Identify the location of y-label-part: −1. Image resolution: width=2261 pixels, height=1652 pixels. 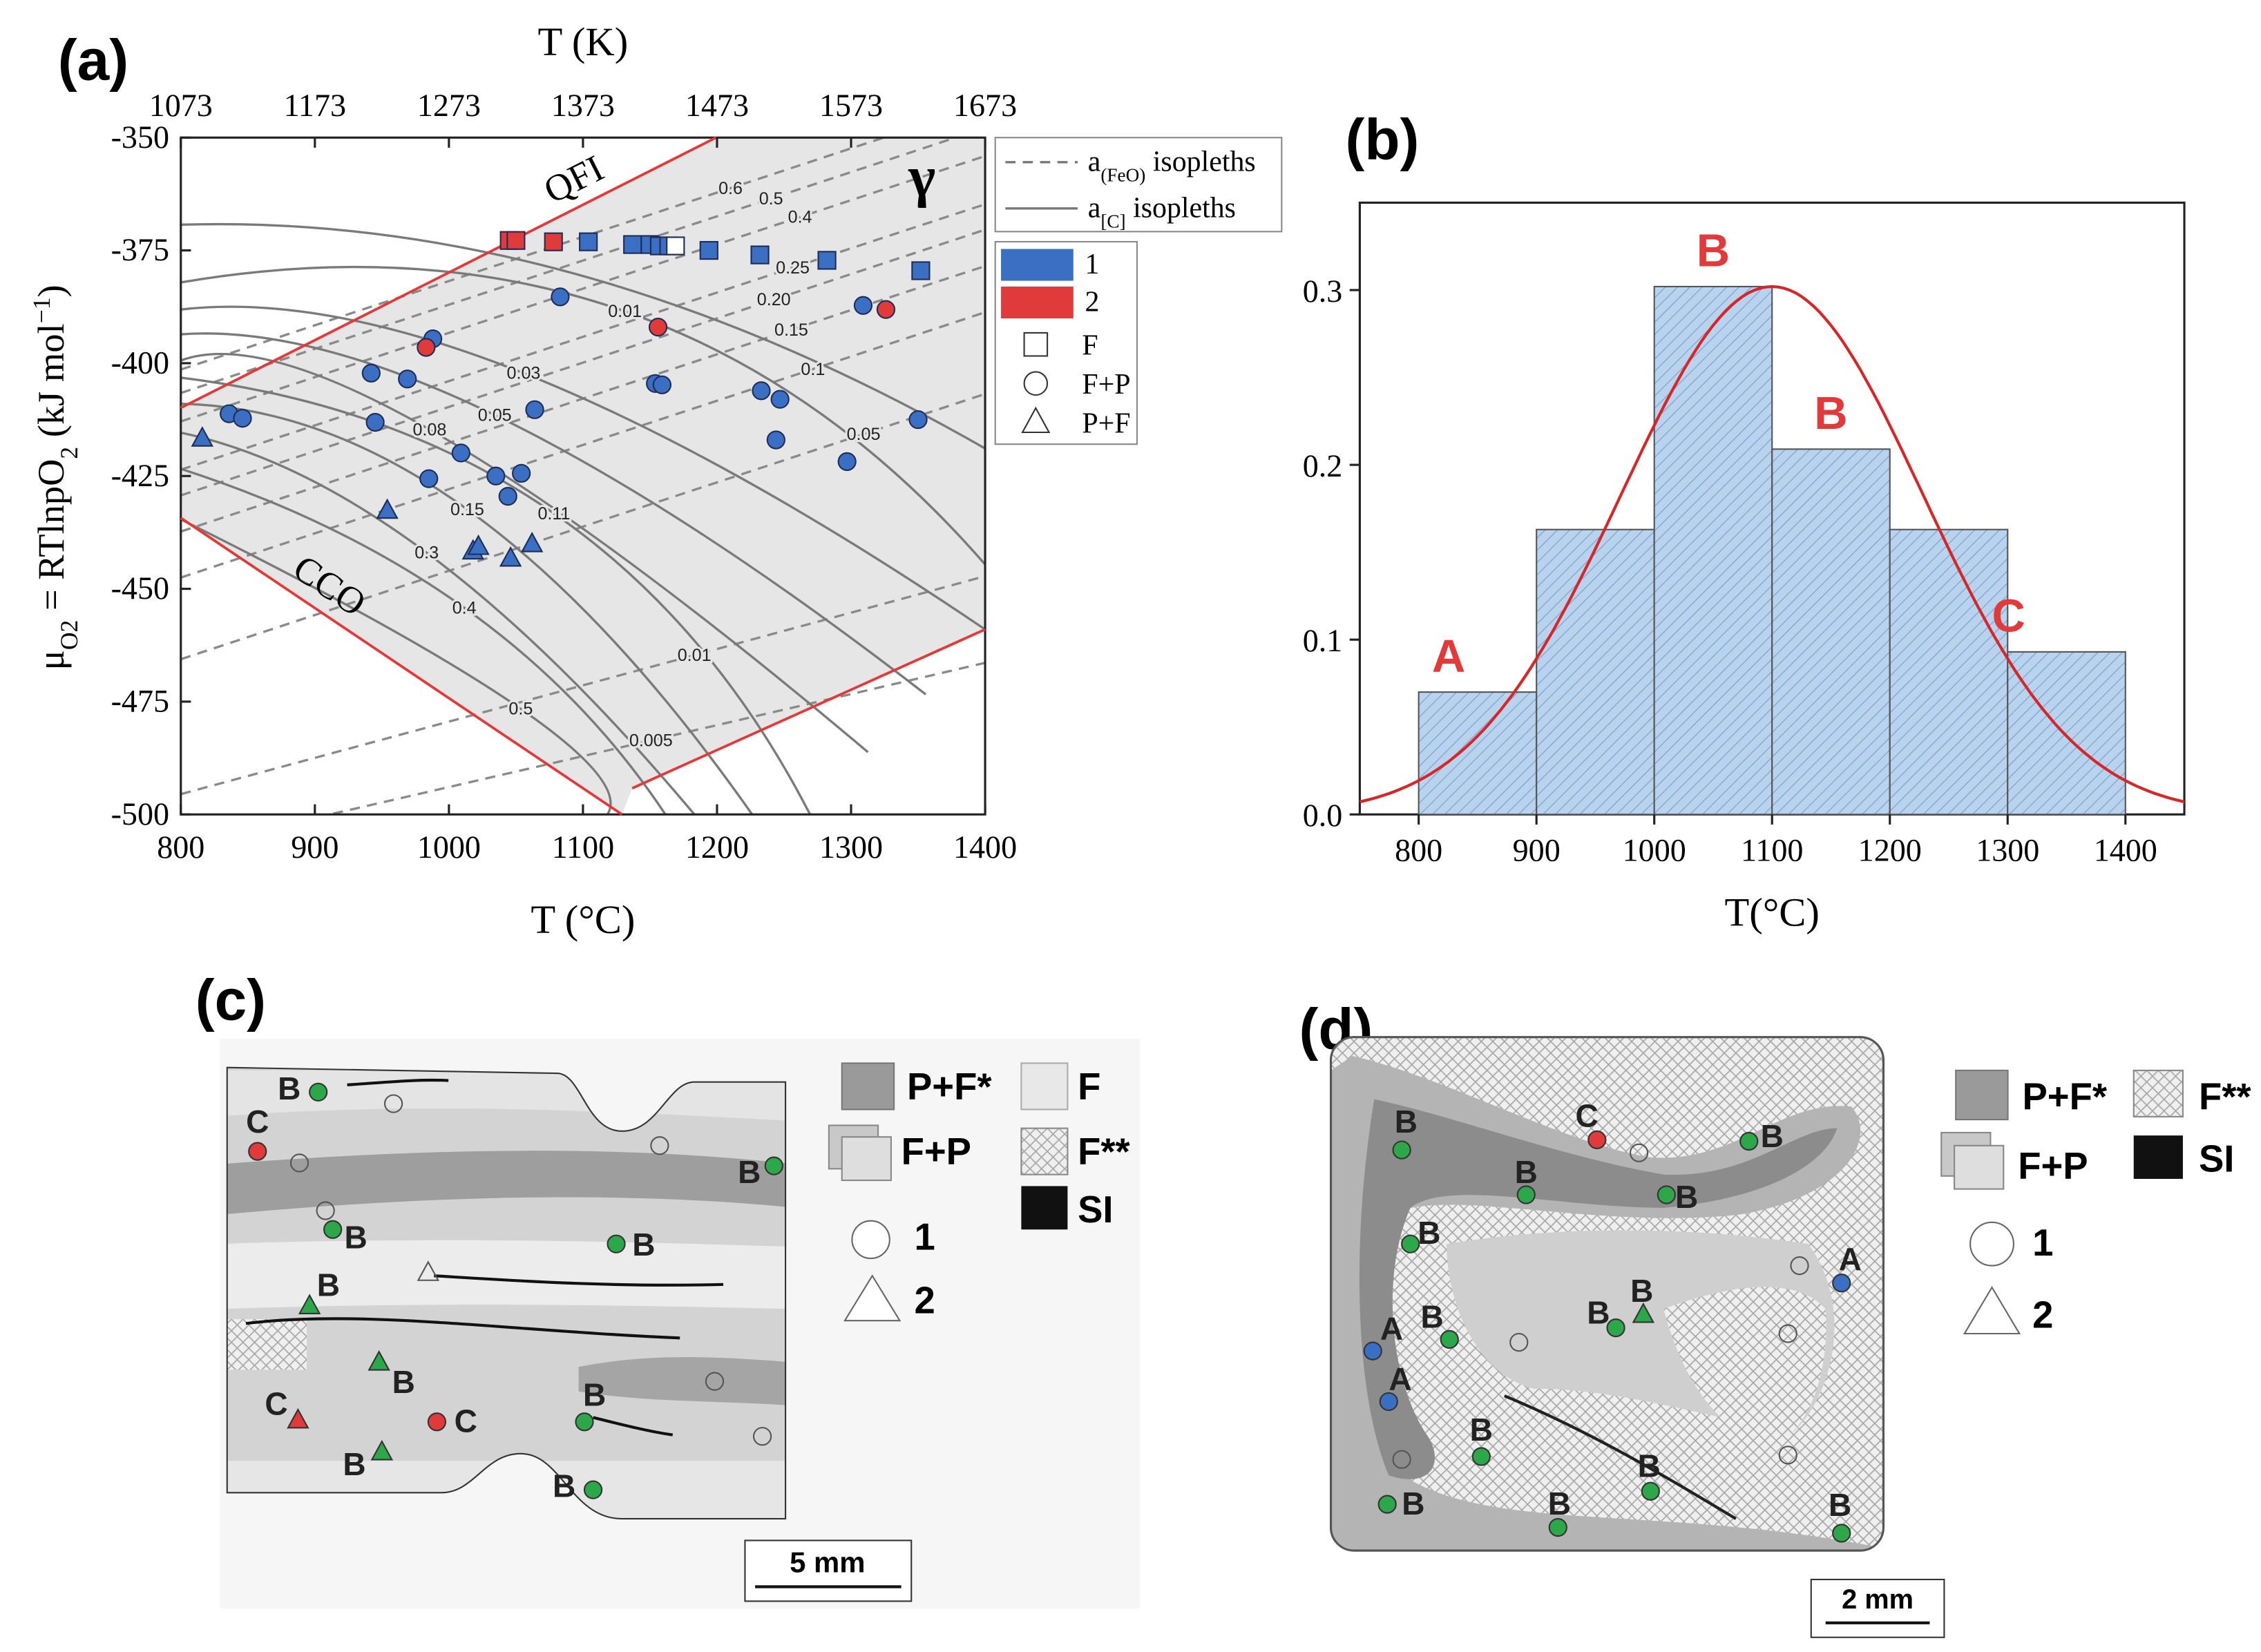
(42, 310).